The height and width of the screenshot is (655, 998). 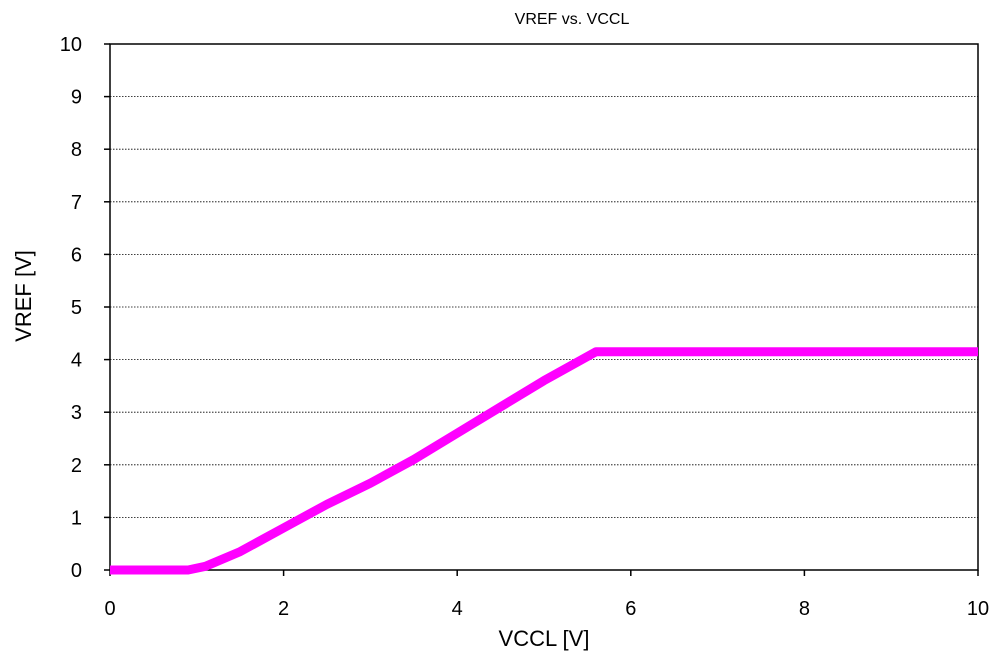 I want to click on x-tick-label-0: 0, so click(x=109, y=609).